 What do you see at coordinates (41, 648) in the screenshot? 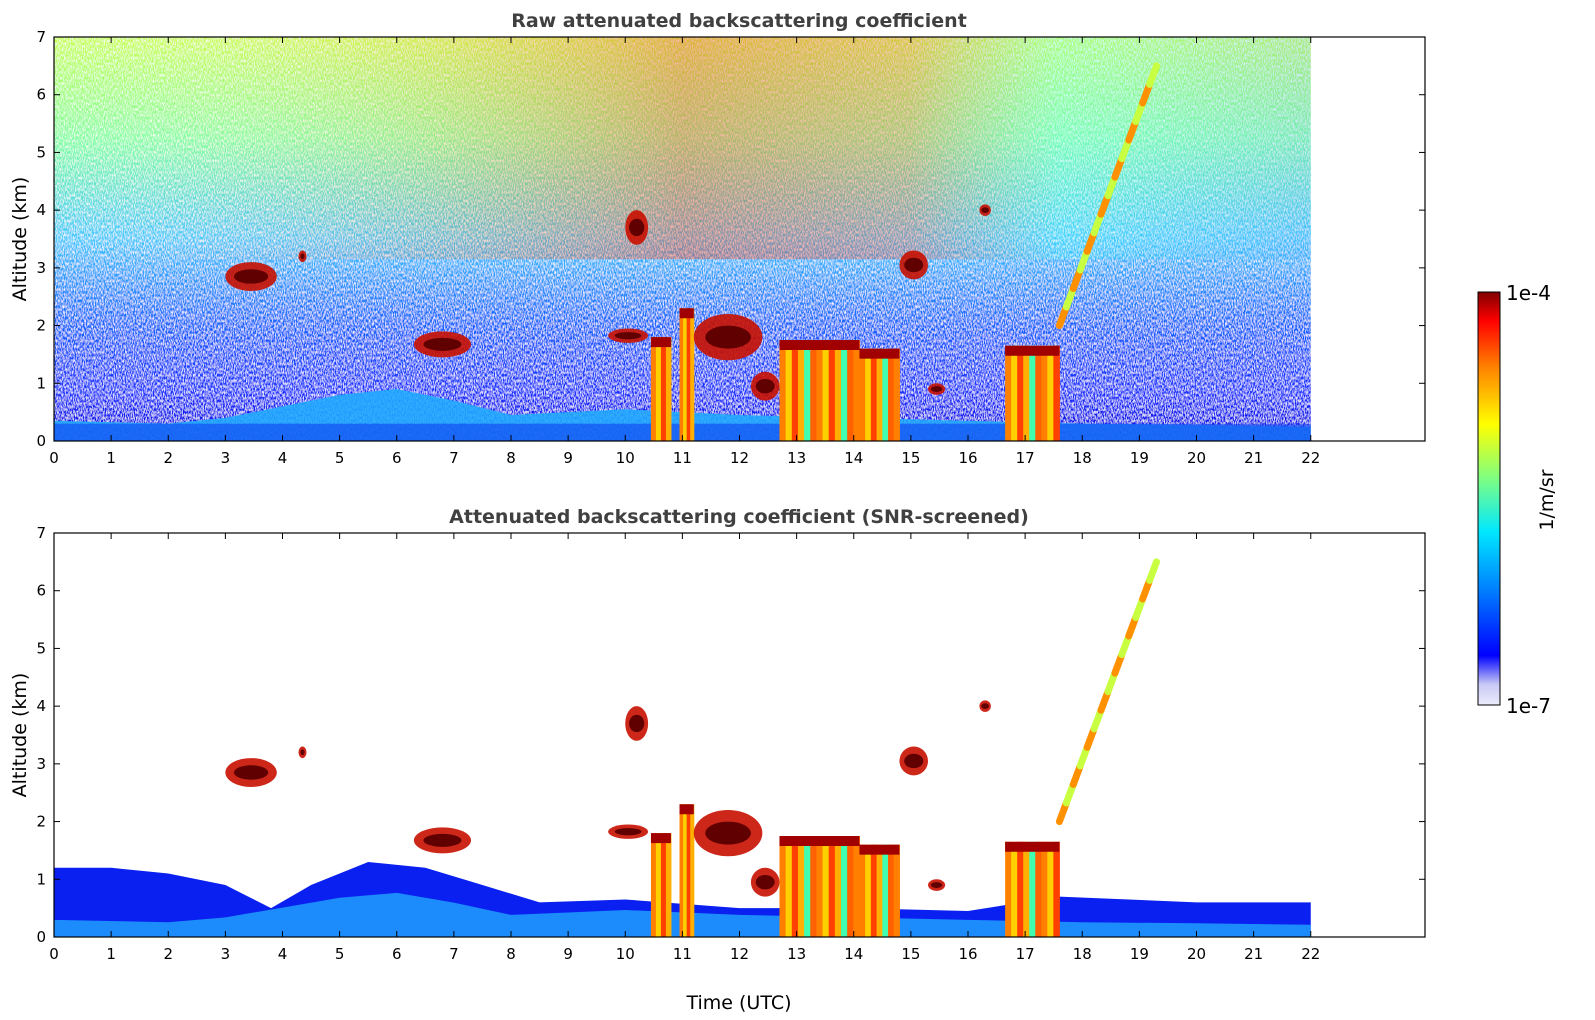
I see `y-tick-label: 5` at bounding box center [41, 648].